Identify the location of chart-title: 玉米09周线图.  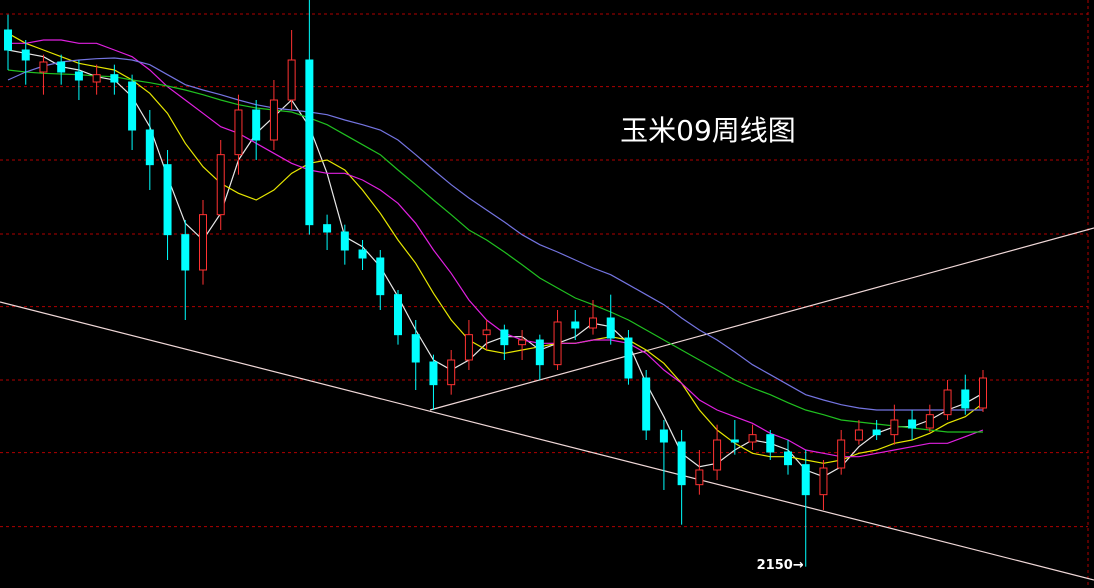
(708, 130).